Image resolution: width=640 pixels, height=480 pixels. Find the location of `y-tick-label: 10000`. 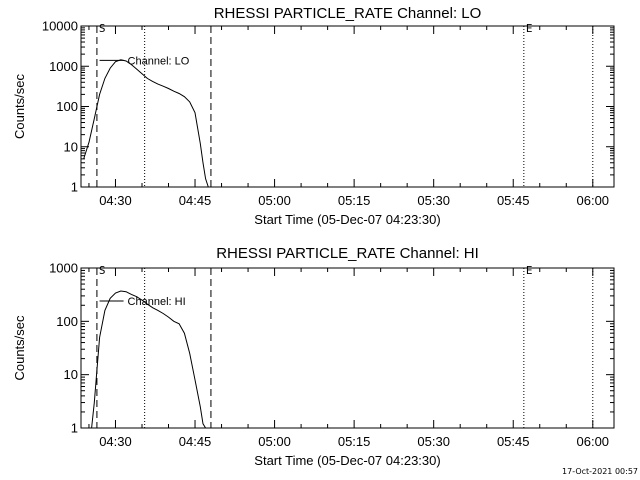

y-tick-label: 10000 is located at coordinates (60, 26).